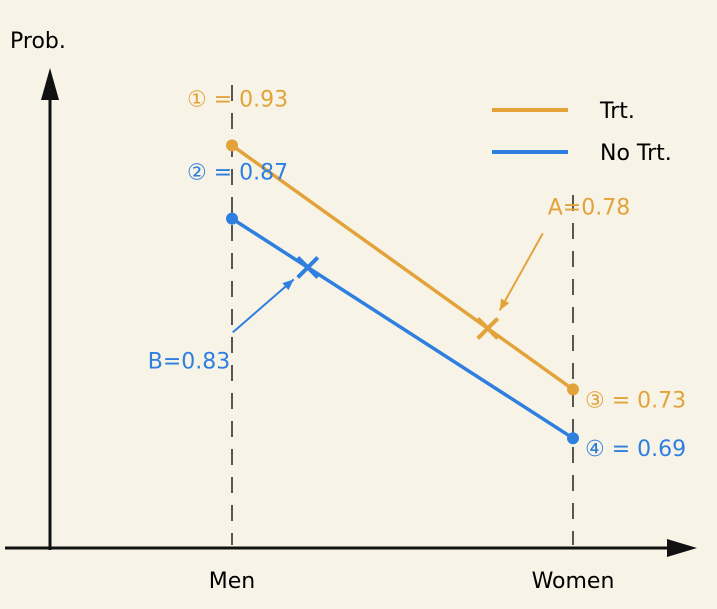 The width and height of the screenshot is (717, 609). I want to click on legend-label: No Trt., so click(636, 153).